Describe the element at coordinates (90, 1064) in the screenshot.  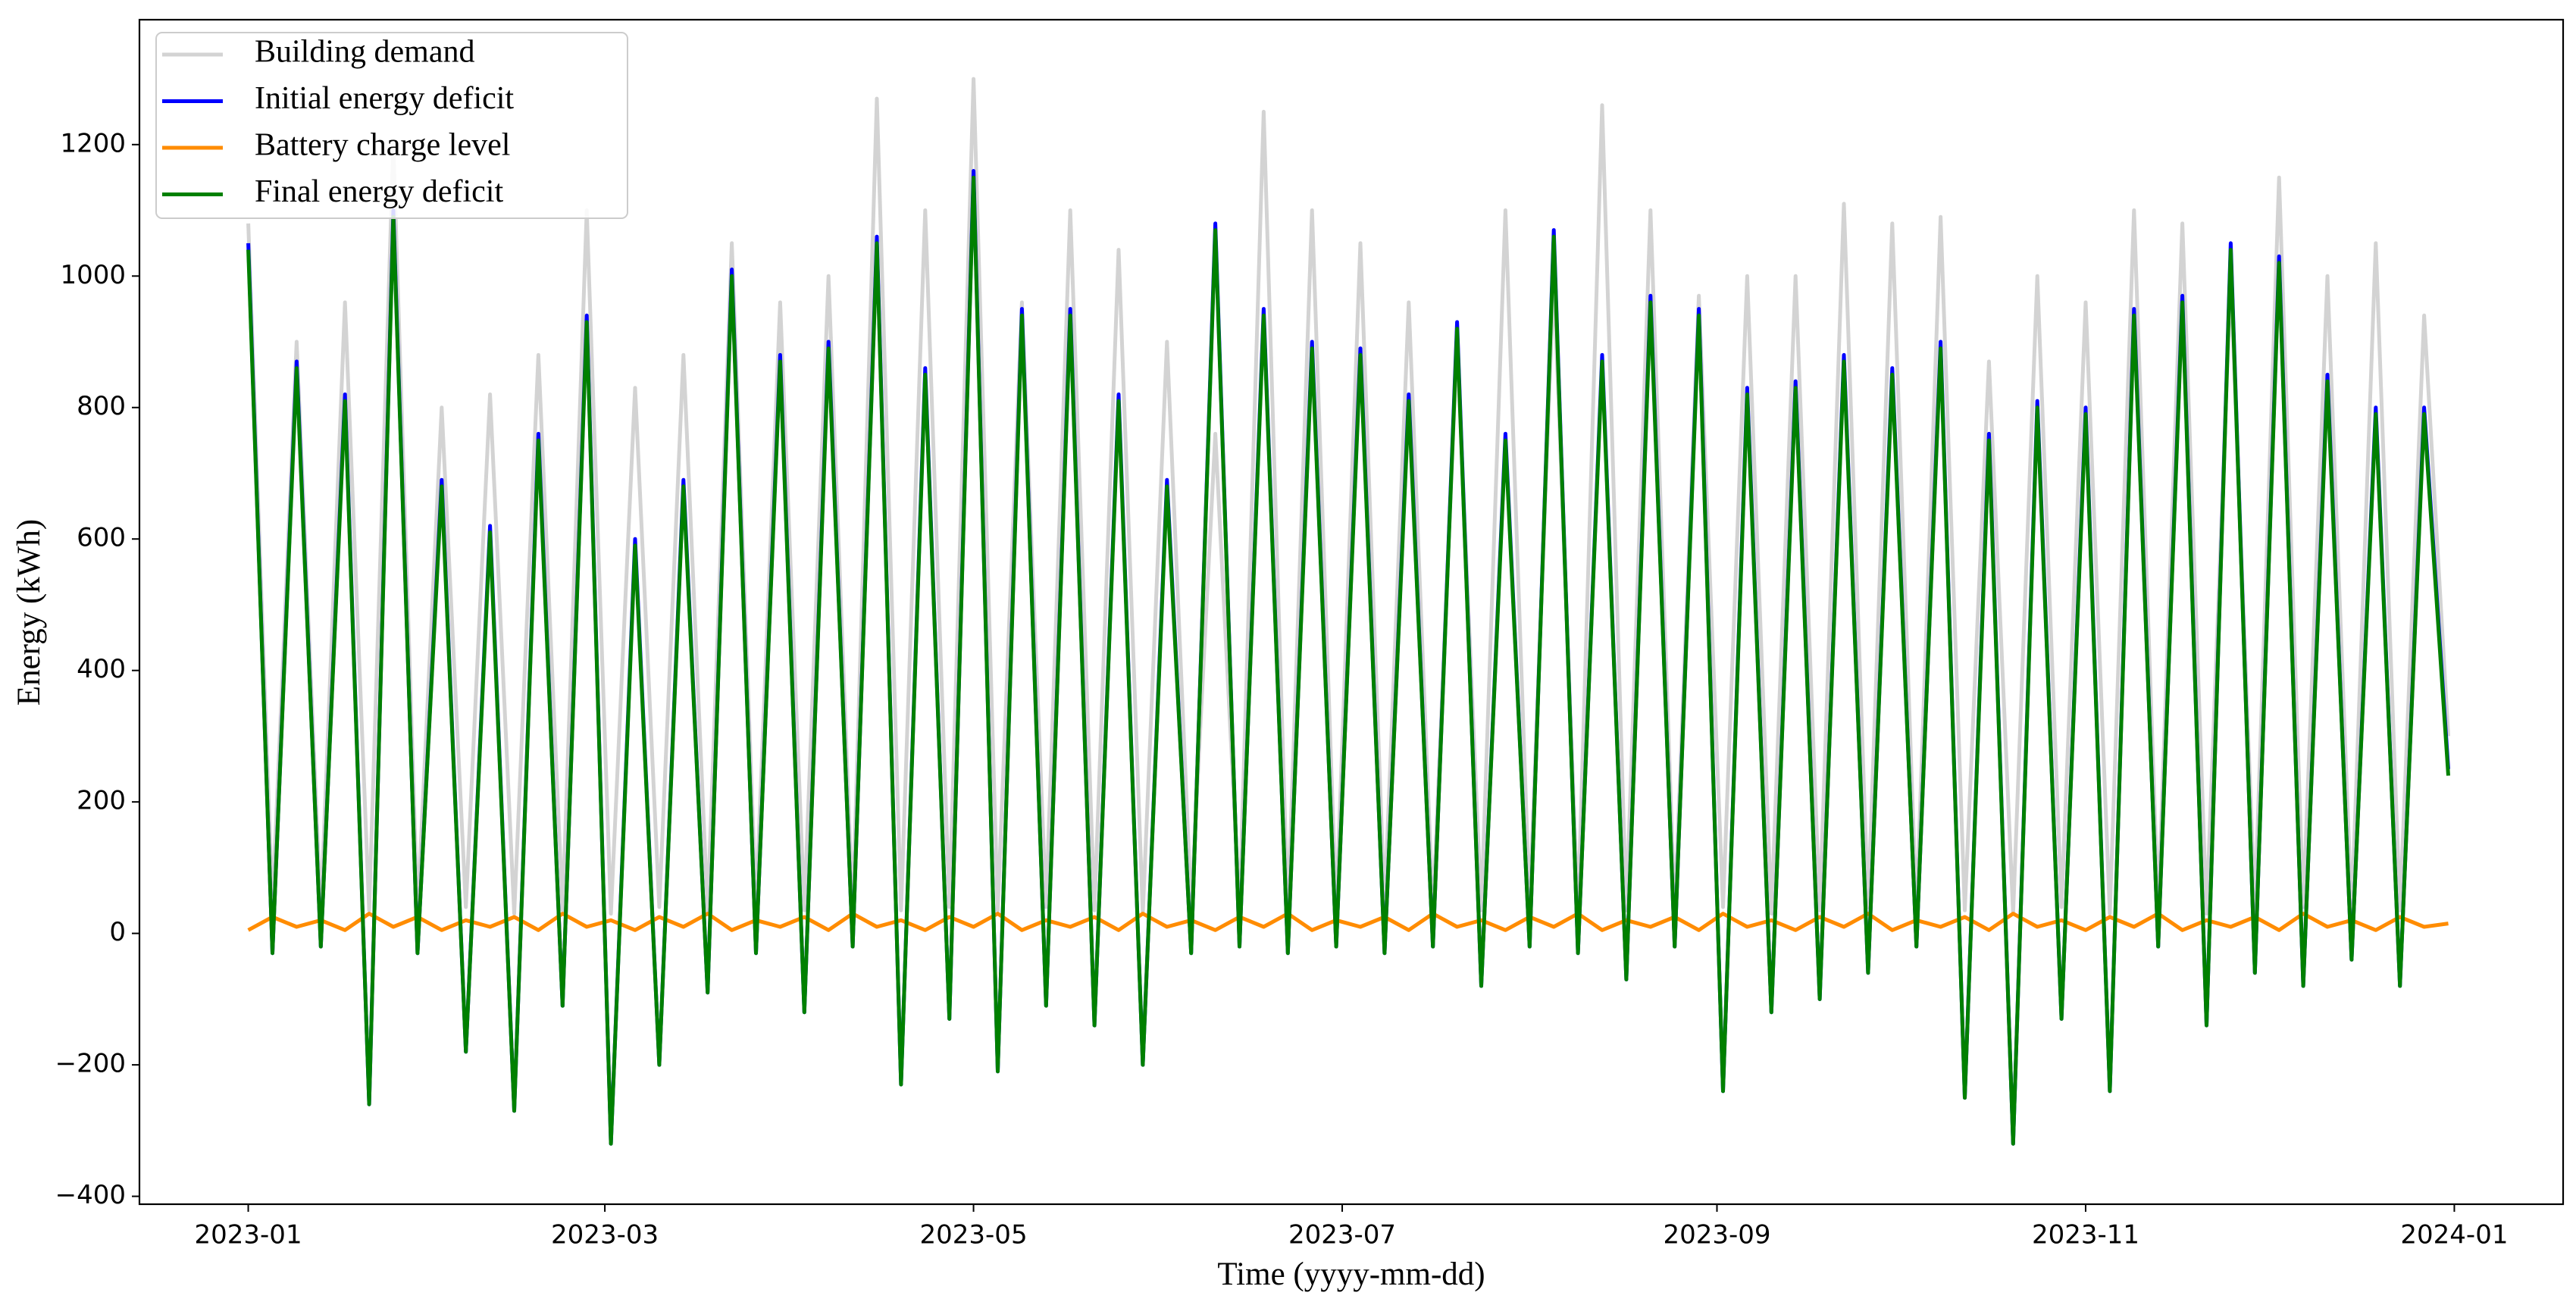
I see `y-tick-label: −200` at that location.